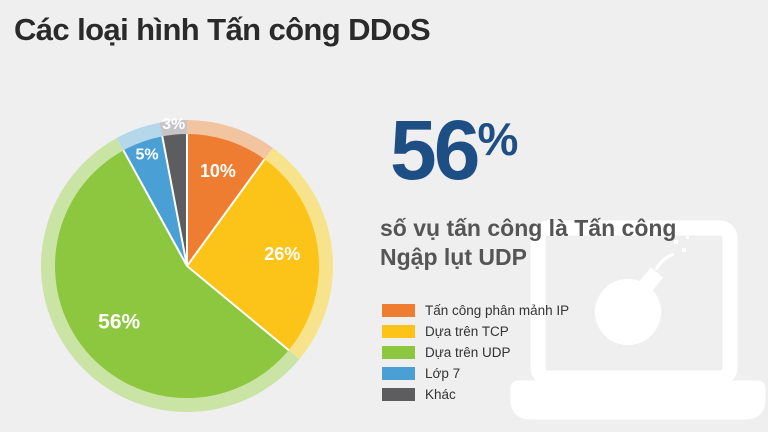  I want to click on legend-item-dua-tren-udp: Dựa trên UDP, so click(475, 352).